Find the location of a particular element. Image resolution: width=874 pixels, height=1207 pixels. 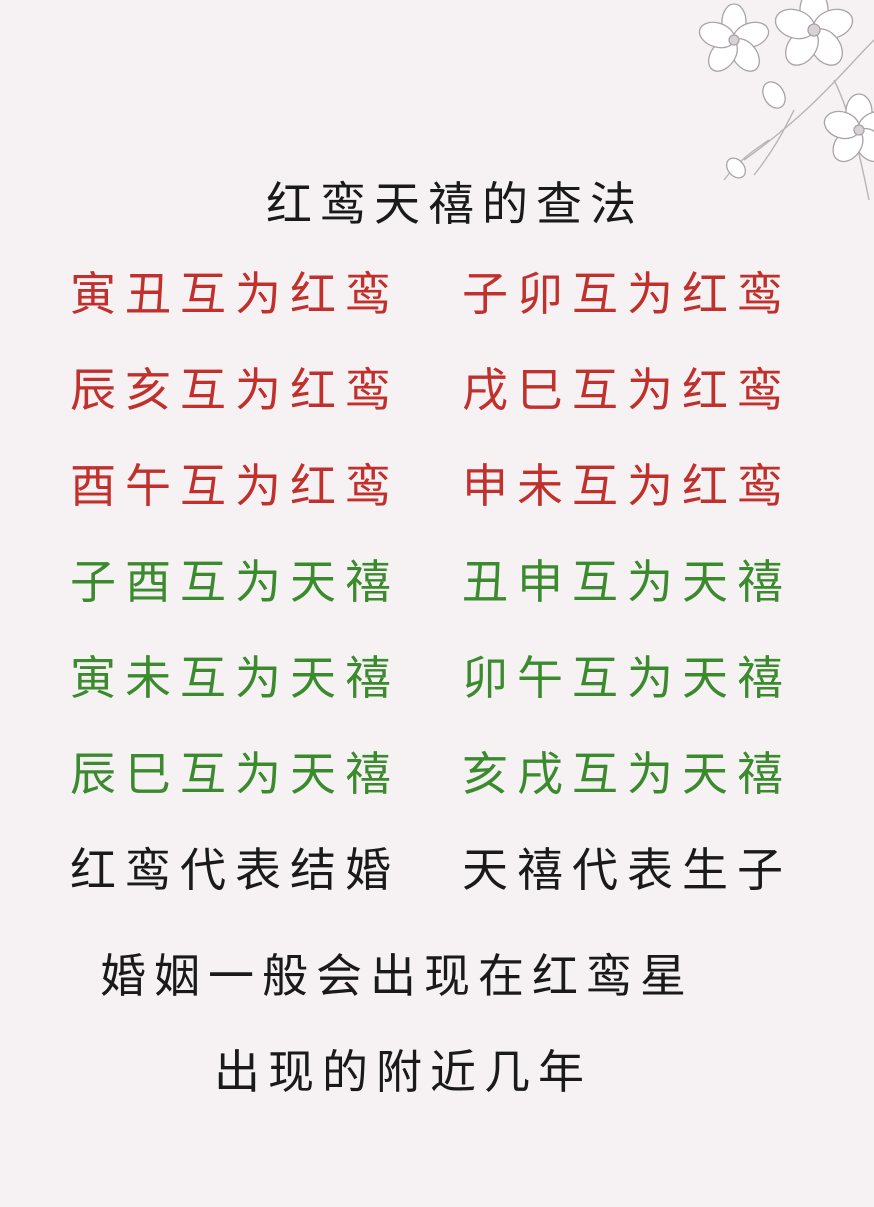

table-row: 红鸾代表结婚 天禧代表生子 is located at coordinates (440, 882).